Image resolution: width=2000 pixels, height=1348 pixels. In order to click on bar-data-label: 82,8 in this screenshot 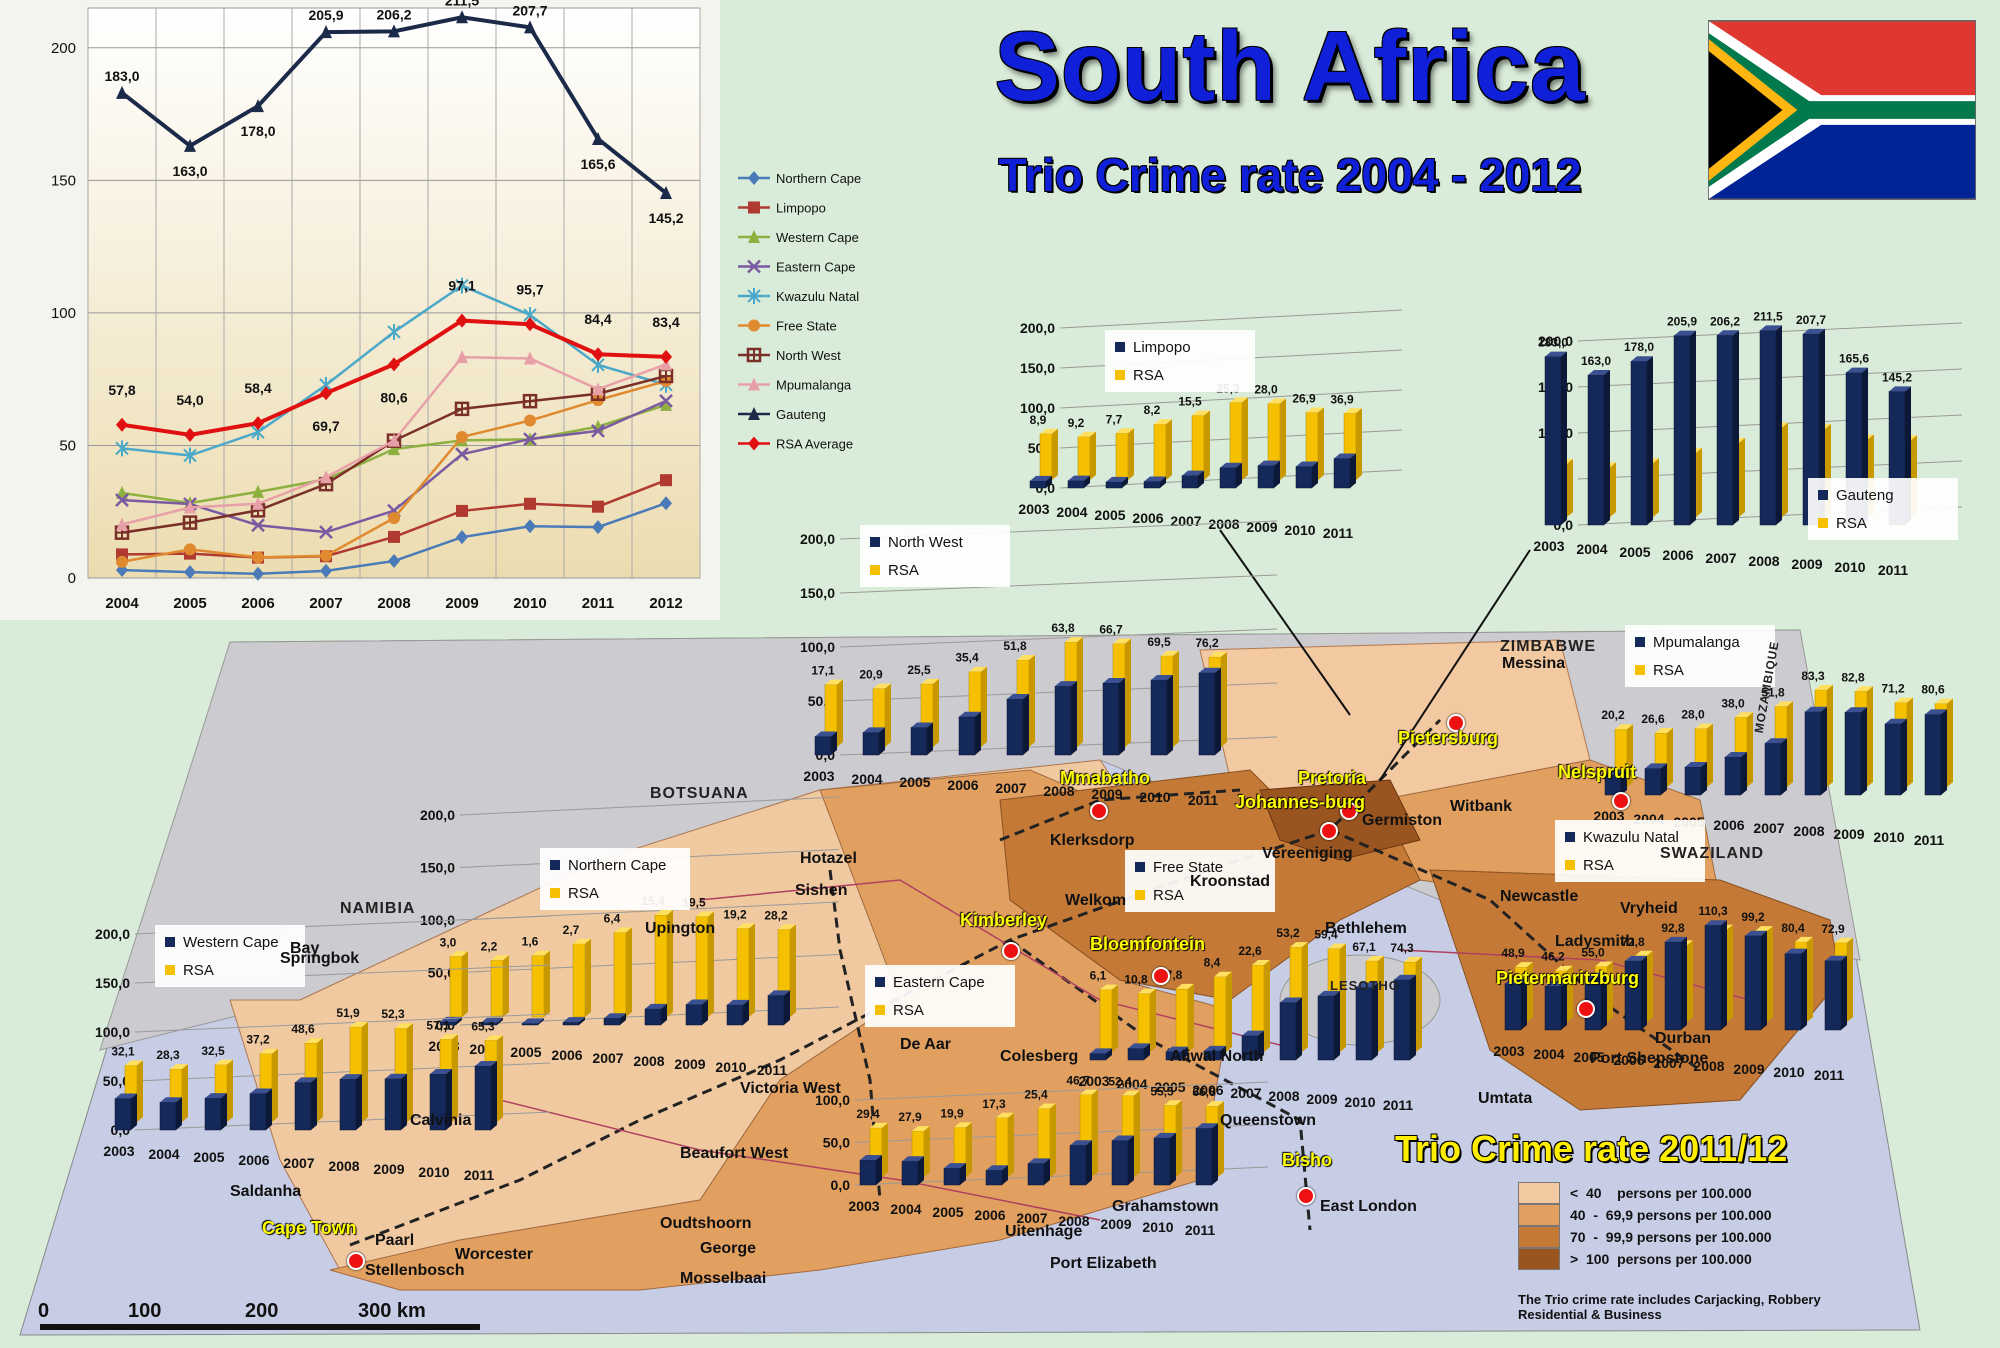, I will do `click(1853, 677)`.